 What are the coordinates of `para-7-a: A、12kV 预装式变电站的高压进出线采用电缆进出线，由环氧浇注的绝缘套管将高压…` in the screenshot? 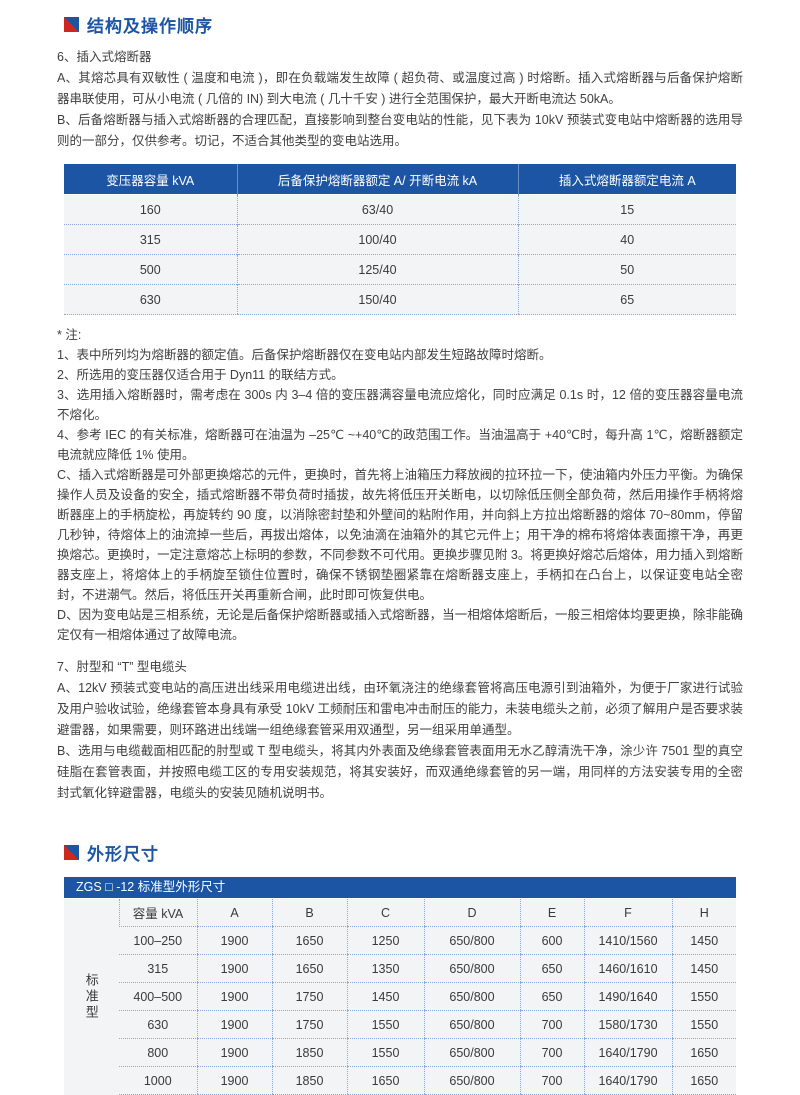 It's located at (400, 709).